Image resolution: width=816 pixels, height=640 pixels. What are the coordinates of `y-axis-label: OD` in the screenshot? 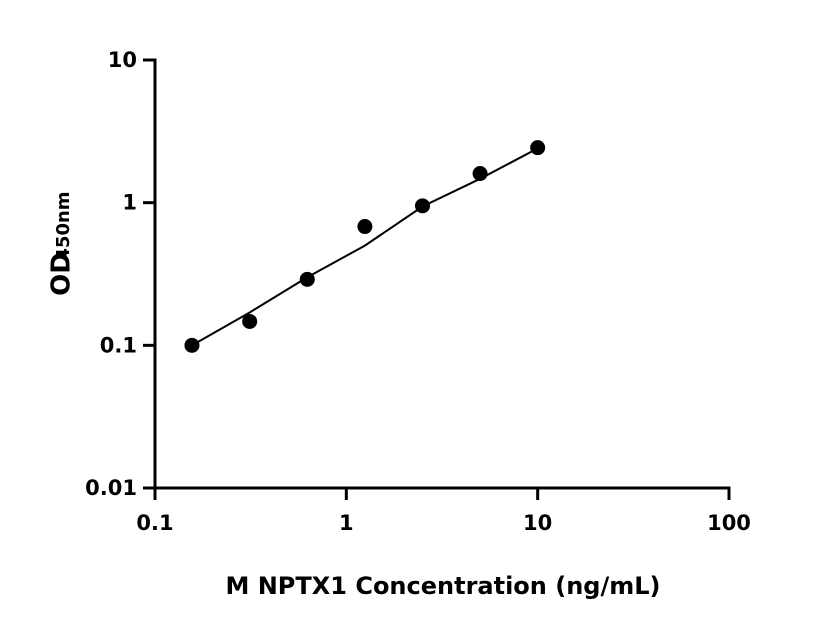 It's located at (62, 274).